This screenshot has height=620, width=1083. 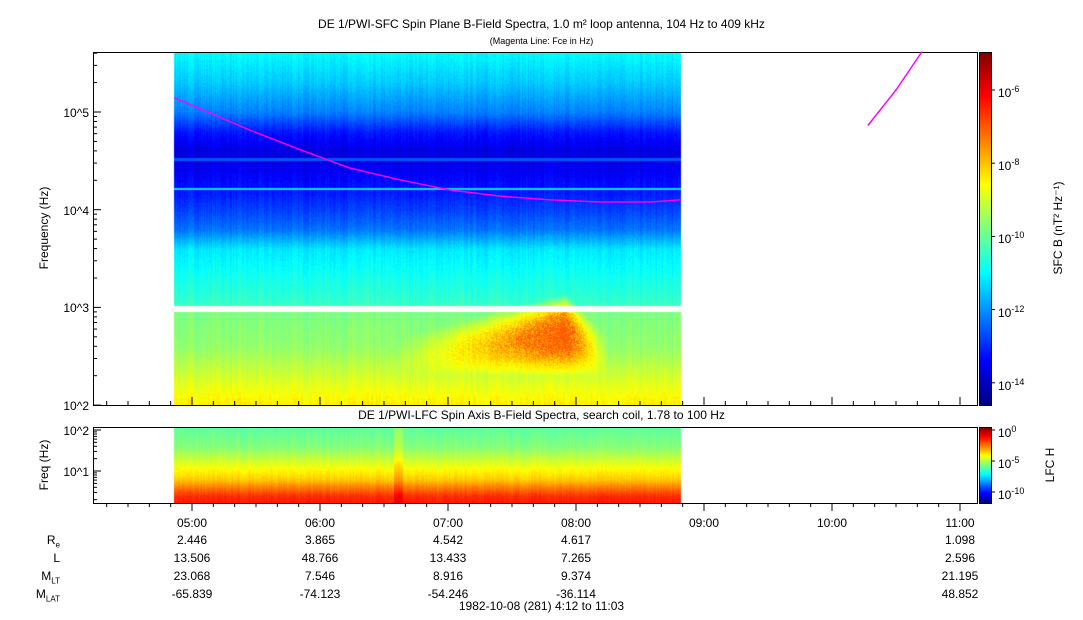 I want to click on sfc-colorbar-tick-label: 10⁻⁶, so click(x=1009, y=92).